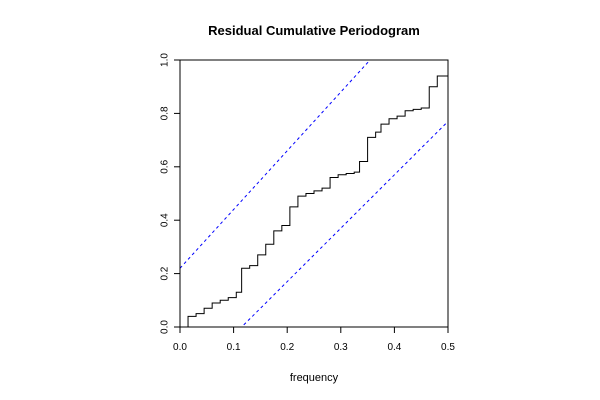 This screenshot has height=400, width=600. Describe the element at coordinates (170, 193) in the screenshot. I see `y-axis: 0.0 0.2 0.4 0.6 0.8 1.0` at that location.